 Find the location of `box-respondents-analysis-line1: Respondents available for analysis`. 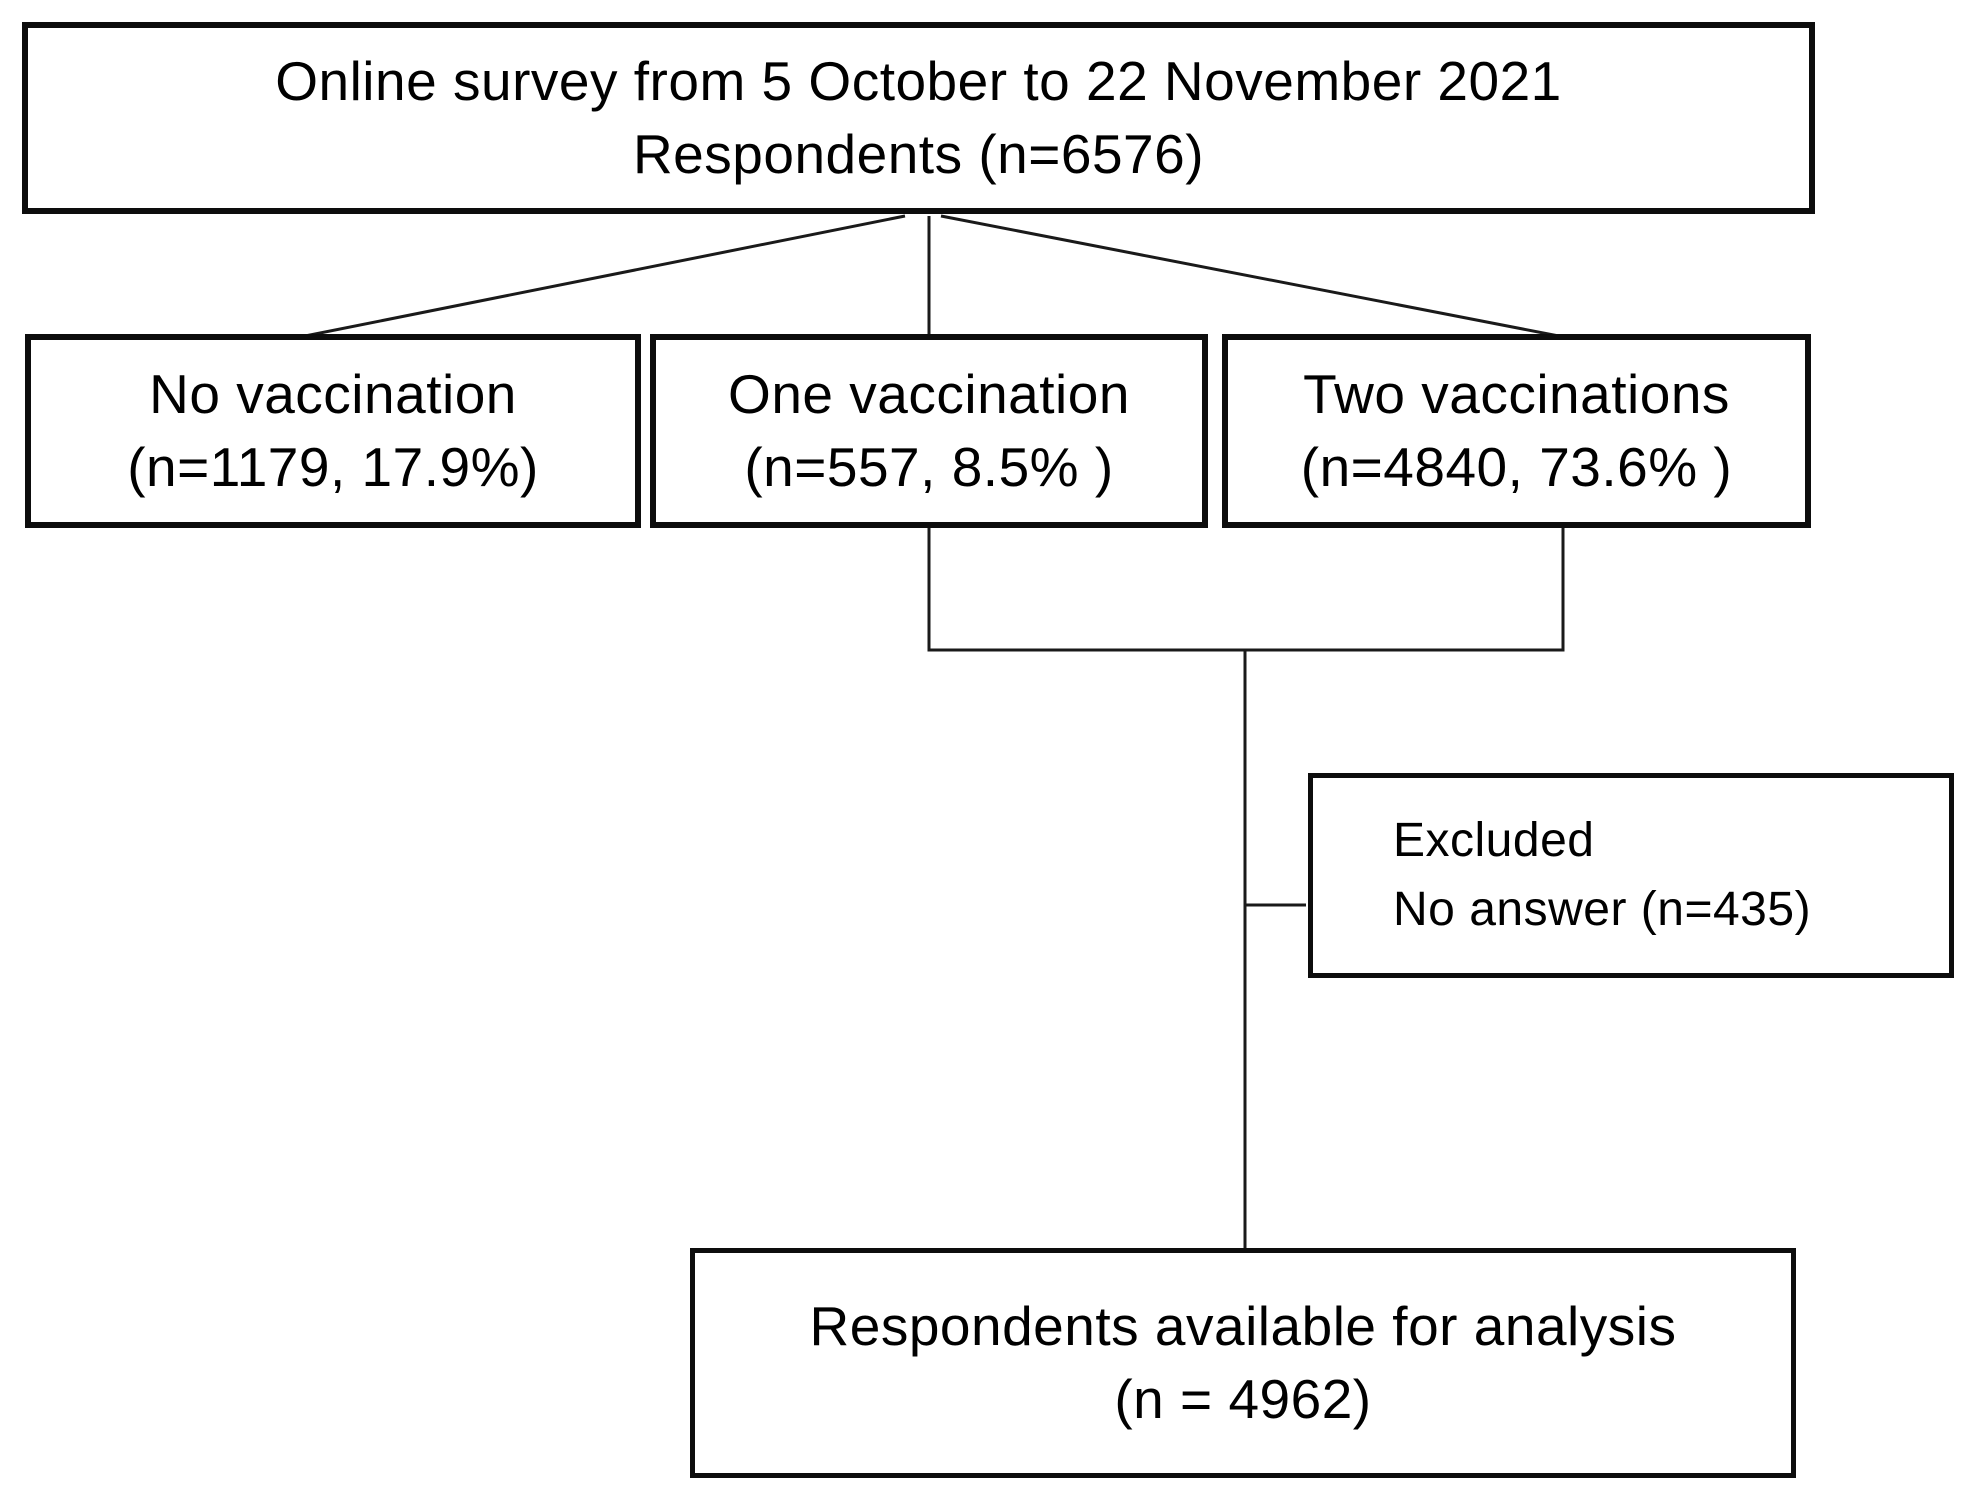

box-respondents-analysis-line1: Respondents available for analysis is located at coordinates (1243, 1326).